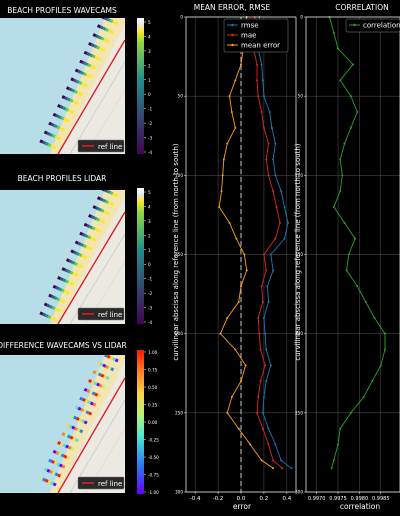  Describe the element at coordinates (381, 499) in the screenshot. I see `x-tick-label: 0.9985` at that location.